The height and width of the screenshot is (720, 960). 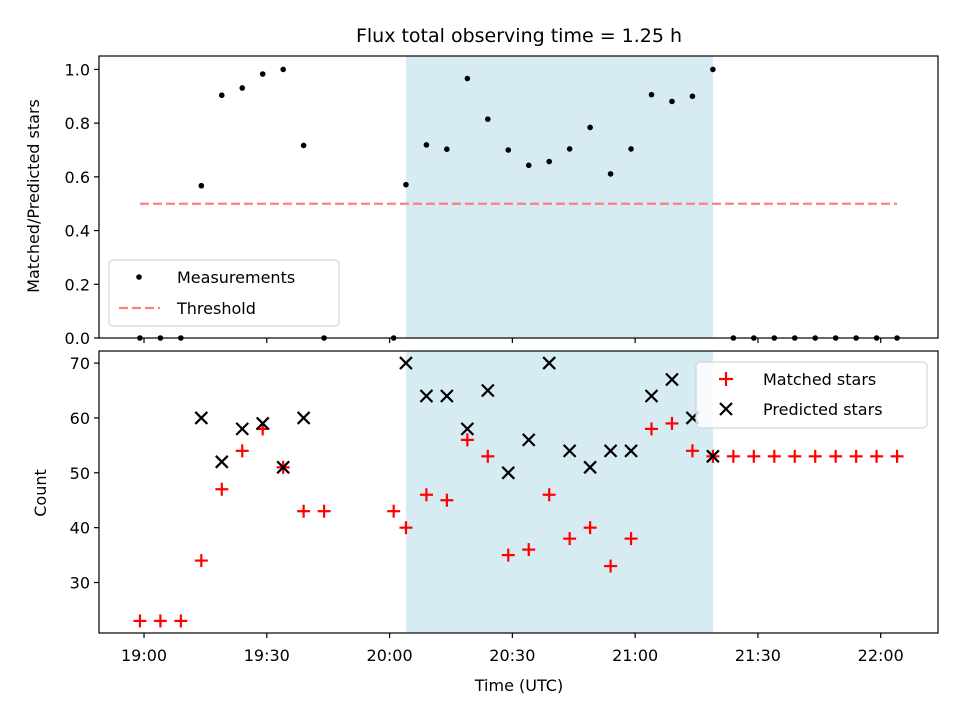 I want to click on top-legend: Measurements Threshold, so click(x=224, y=293).